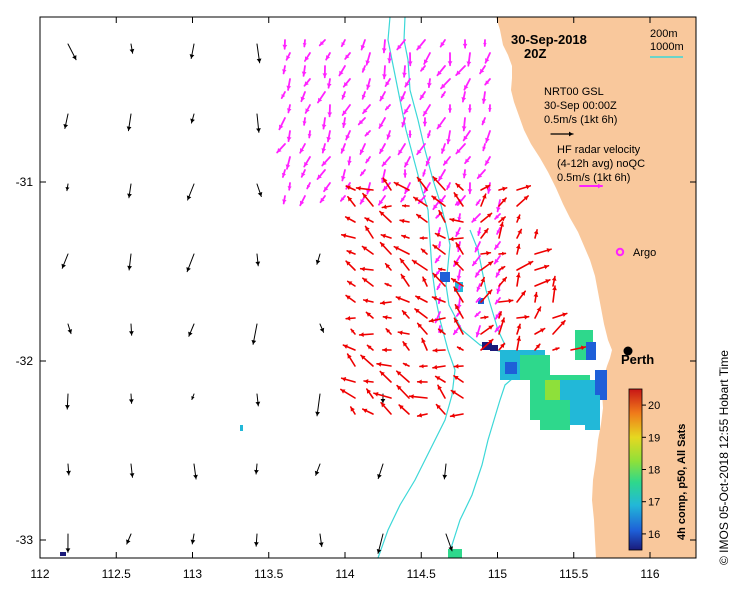 This screenshot has height=592, width=739. What do you see at coordinates (654, 503) in the screenshot?
I see `colorbar-tick-label: 17` at bounding box center [654, 503].